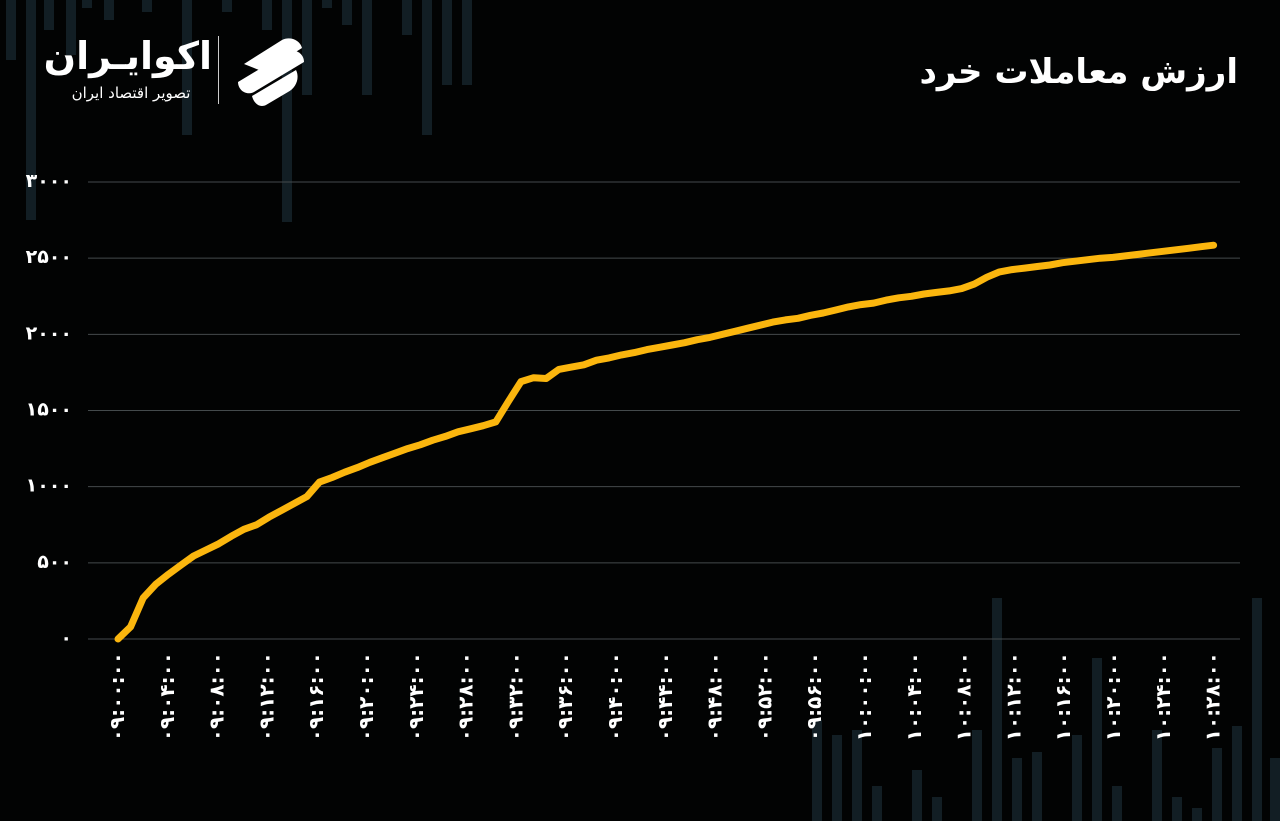  What do you see at coordinates (1013, 696) in the screenshot?
I see `x-tick-label: ۱۰:۱۲:۰۰` at bounding box center [1013, 696].